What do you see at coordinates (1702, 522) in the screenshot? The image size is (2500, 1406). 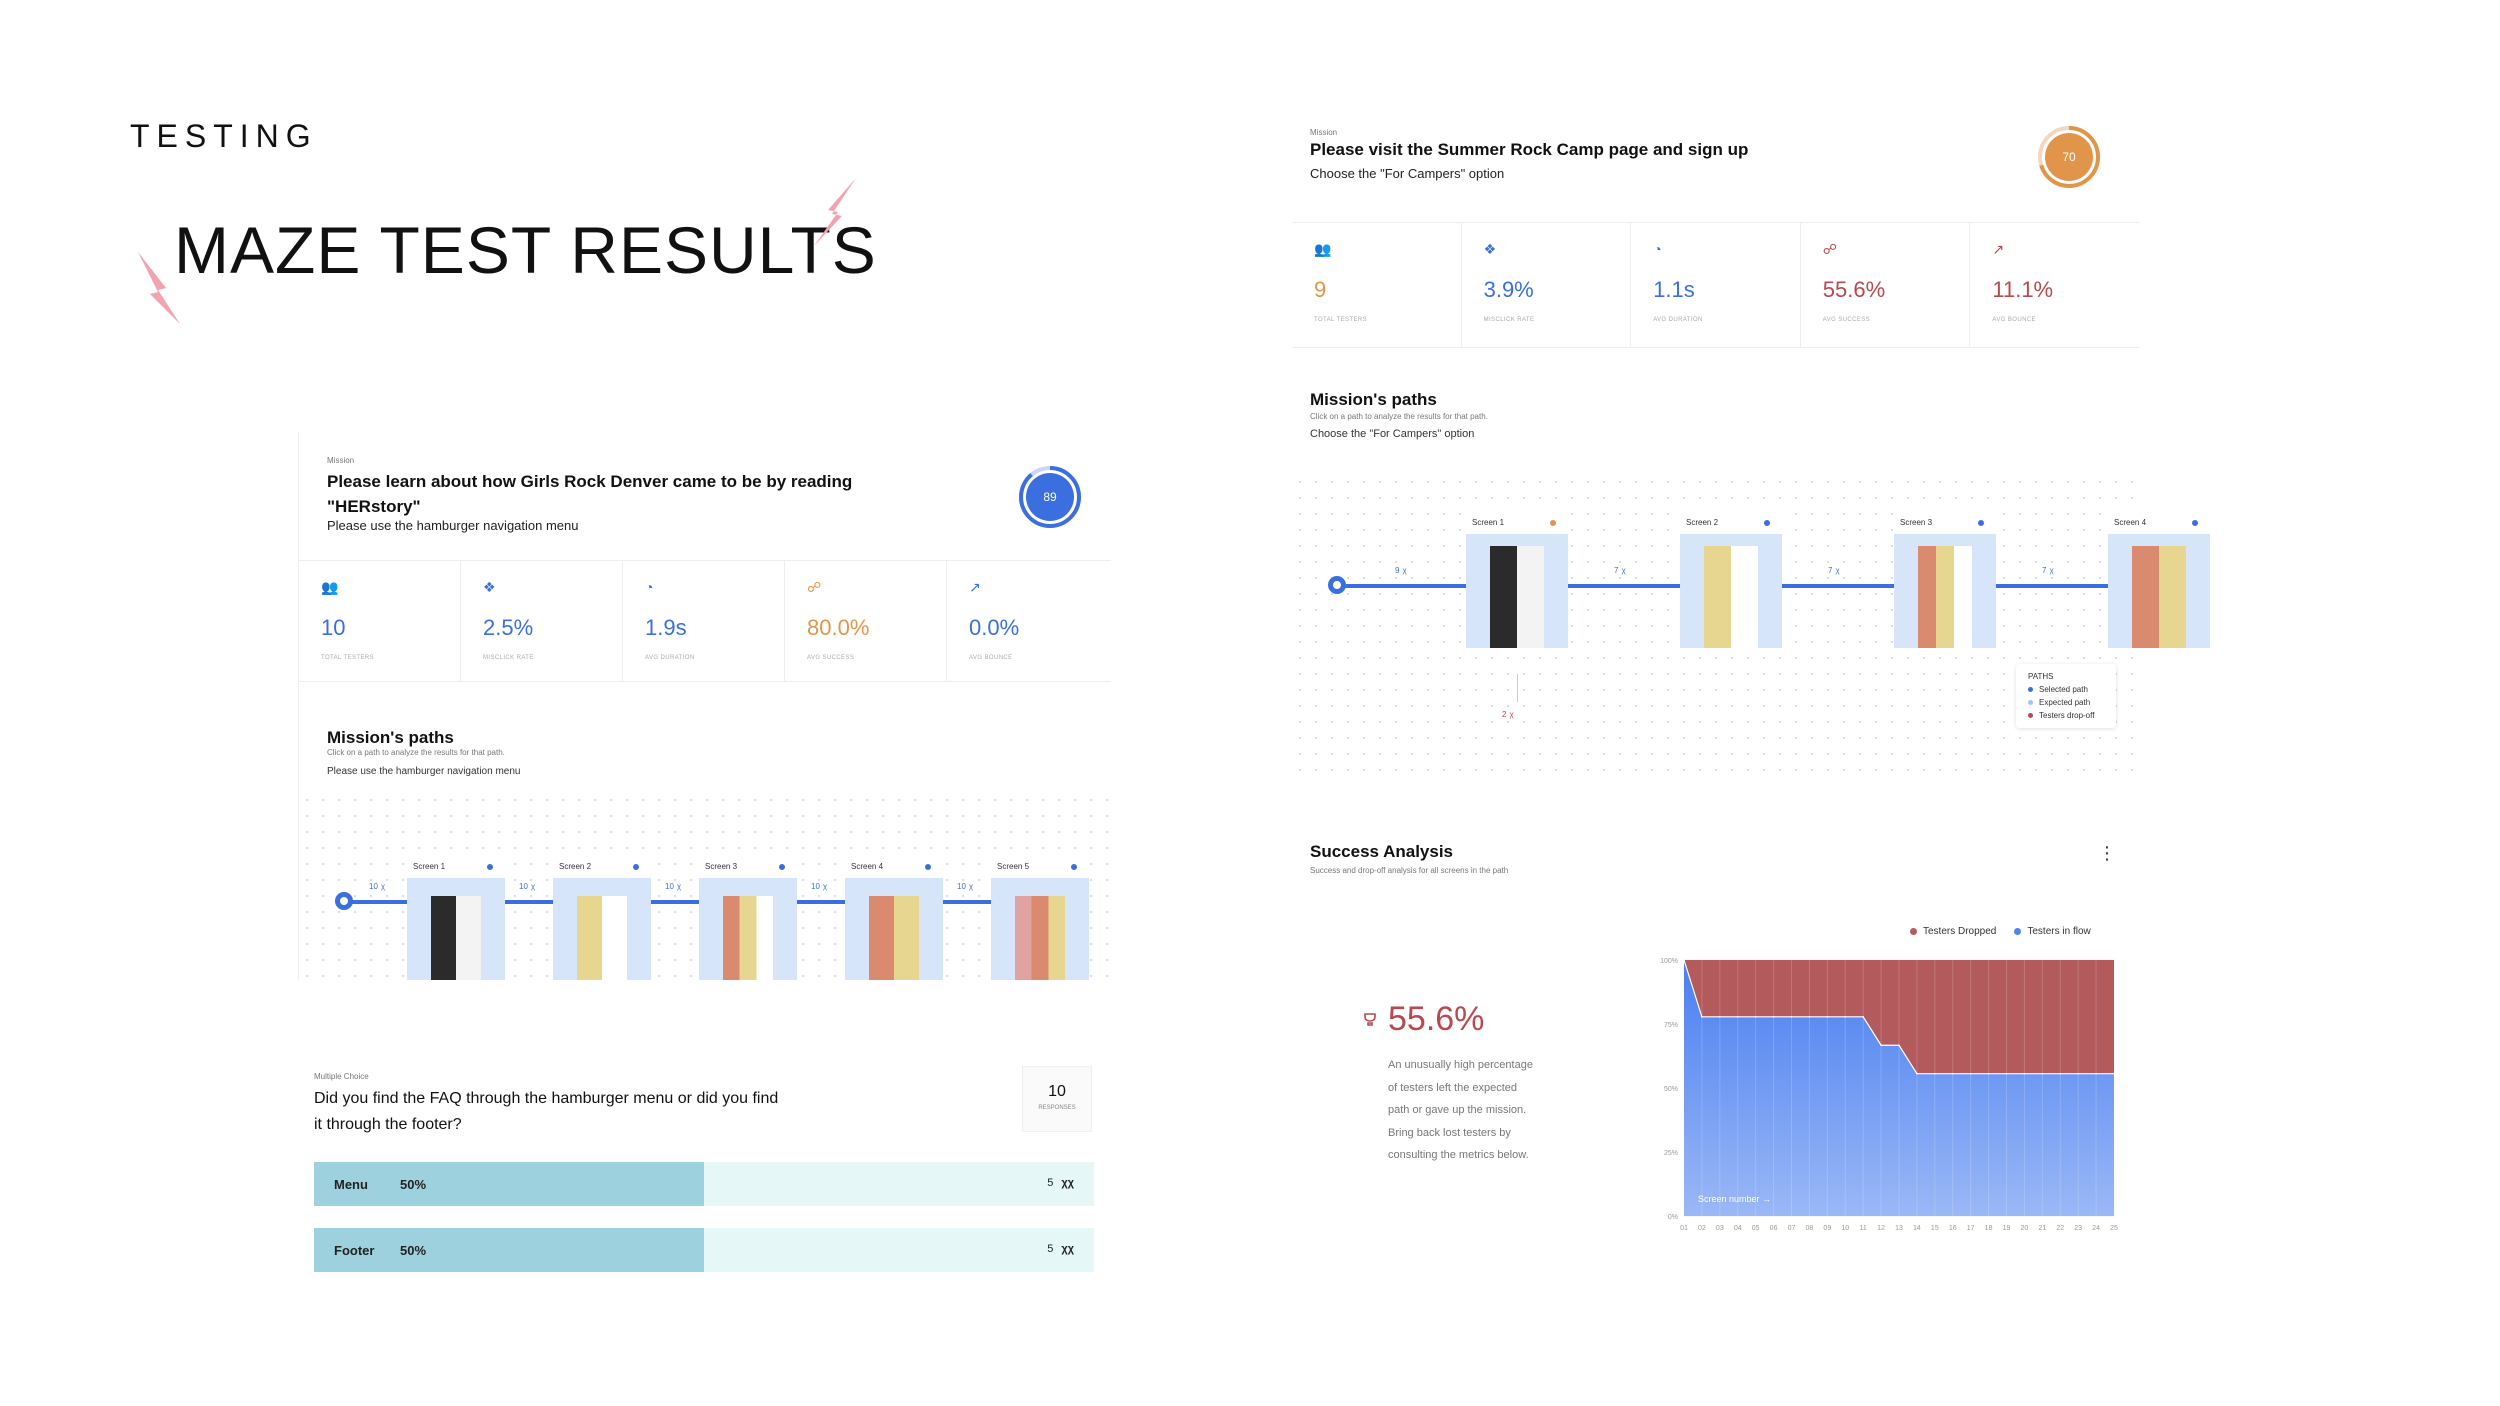 I see `screen-label: Screen 2` at bounding box center [1702, 522].